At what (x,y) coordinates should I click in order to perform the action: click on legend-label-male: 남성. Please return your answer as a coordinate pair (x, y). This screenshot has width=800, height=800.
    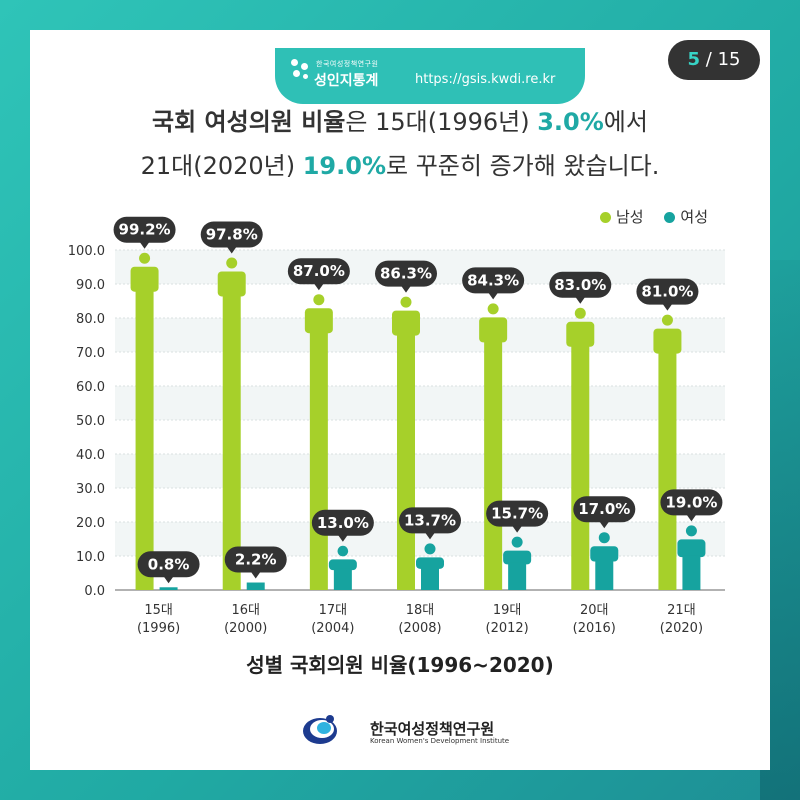
    Looking at the image, I should click on (630, 217).